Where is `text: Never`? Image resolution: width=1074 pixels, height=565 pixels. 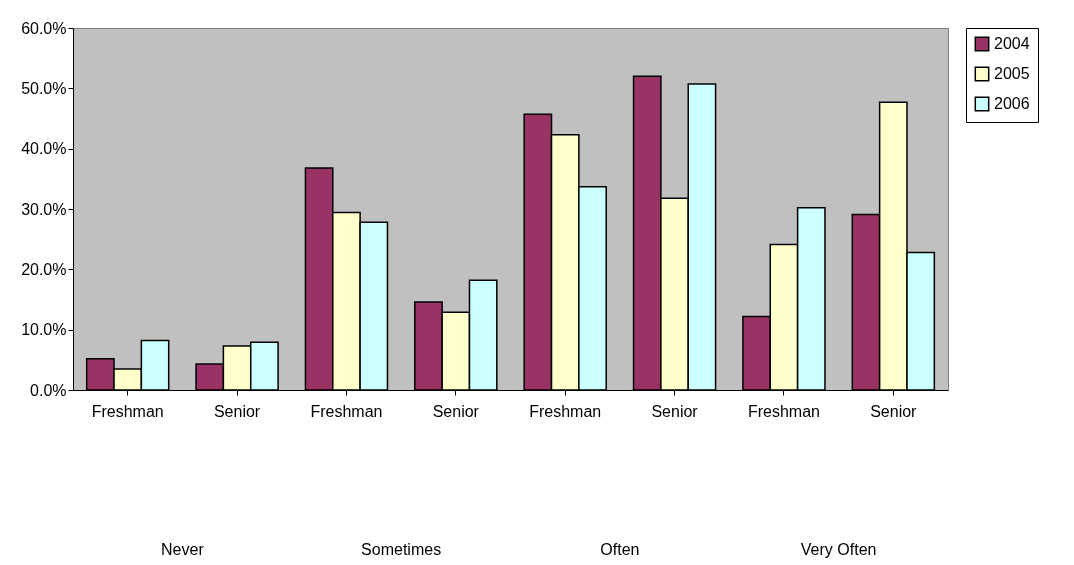 text: Never is located at coordinates (183, 549).